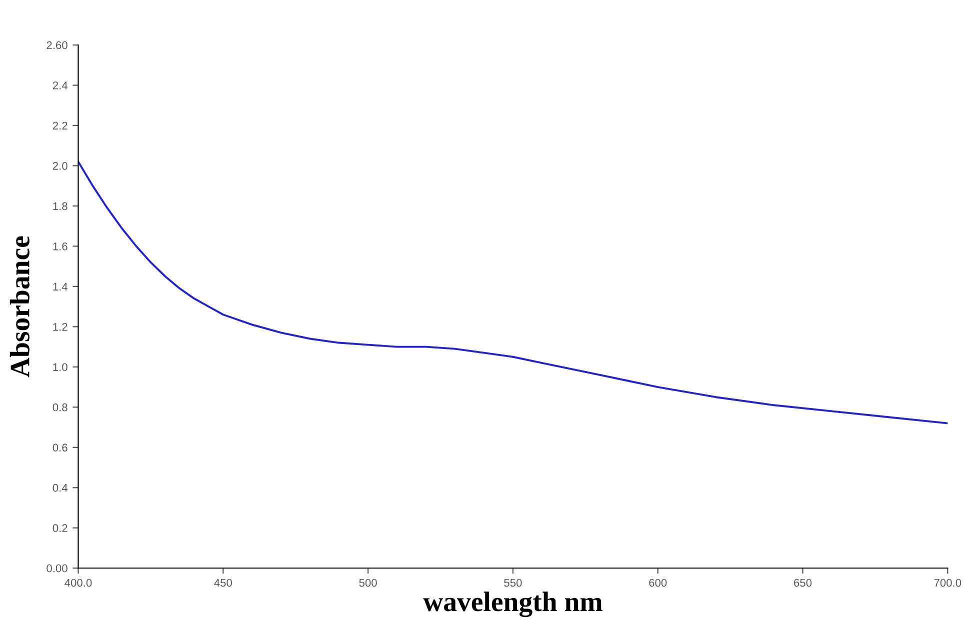 Image resolution: width=966 pixels, height=625 pixels. What do you see at coordinates (60, 326) in the screenshot?
I see `y-tick-label: 1.2` at bounding box center [60, 326].